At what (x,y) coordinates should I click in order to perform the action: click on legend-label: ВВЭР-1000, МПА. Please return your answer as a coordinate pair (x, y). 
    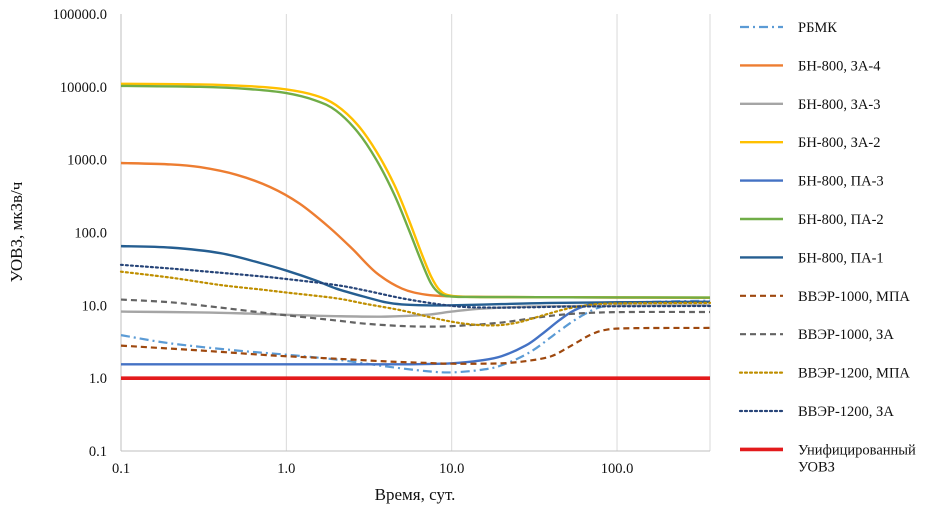
    Looking at the image, I should click on (854, 297).